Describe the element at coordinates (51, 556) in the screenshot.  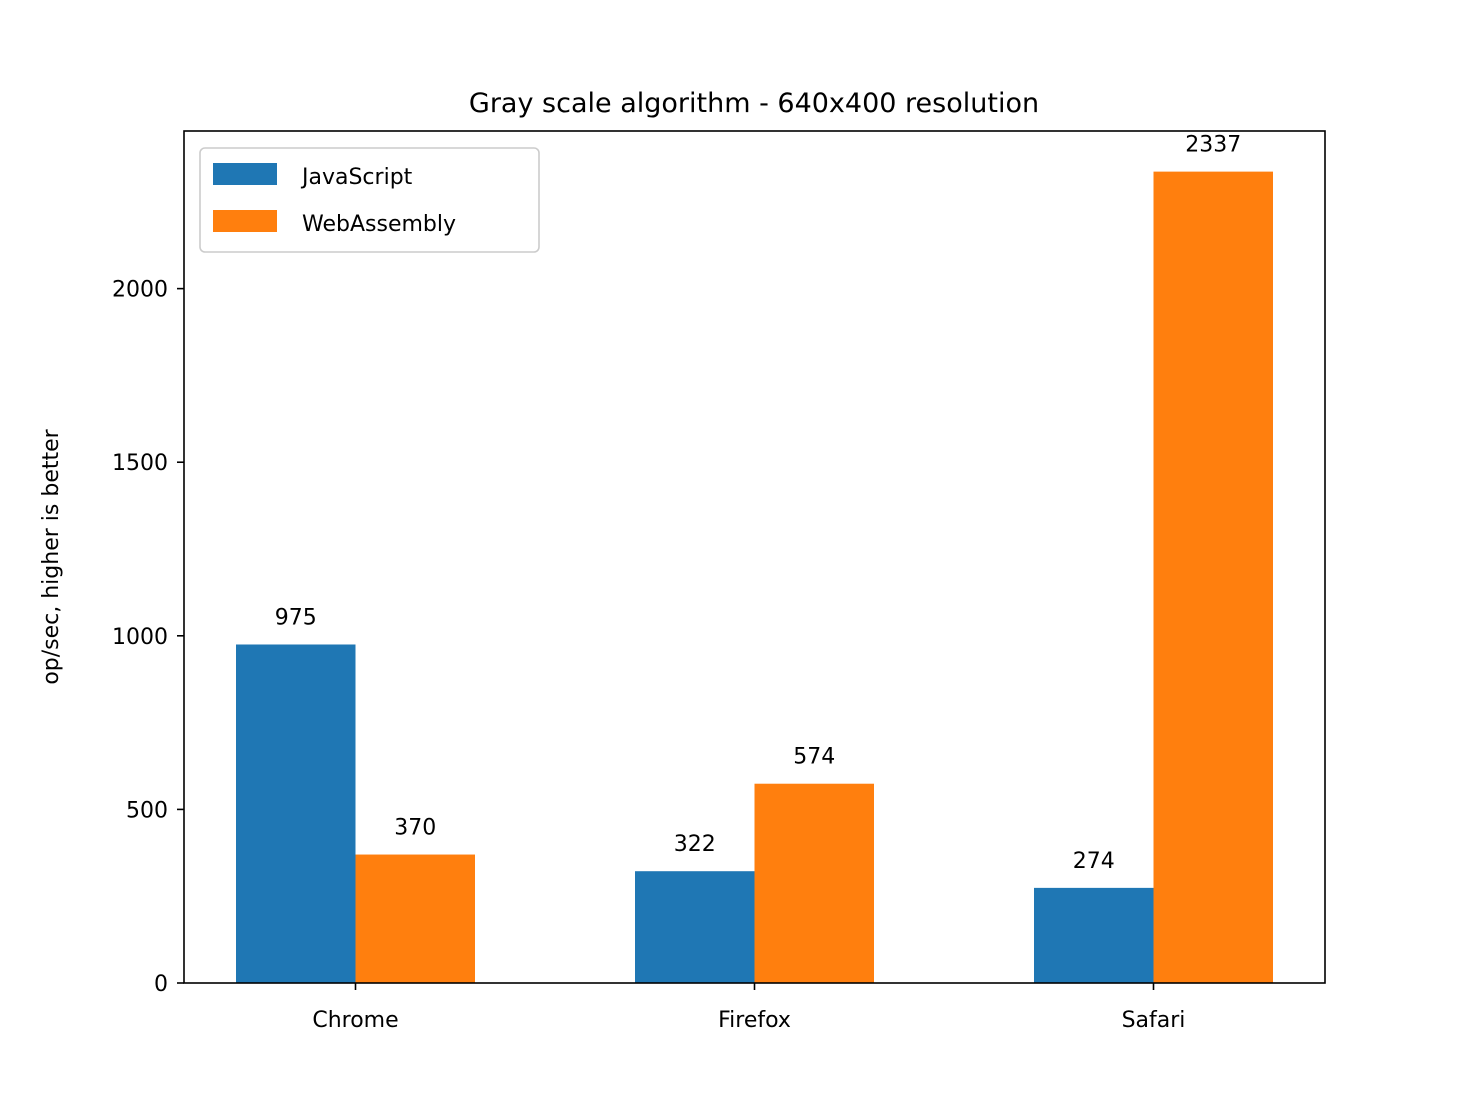
I see `y-axis-label: op/sec, higher is better` at that location.